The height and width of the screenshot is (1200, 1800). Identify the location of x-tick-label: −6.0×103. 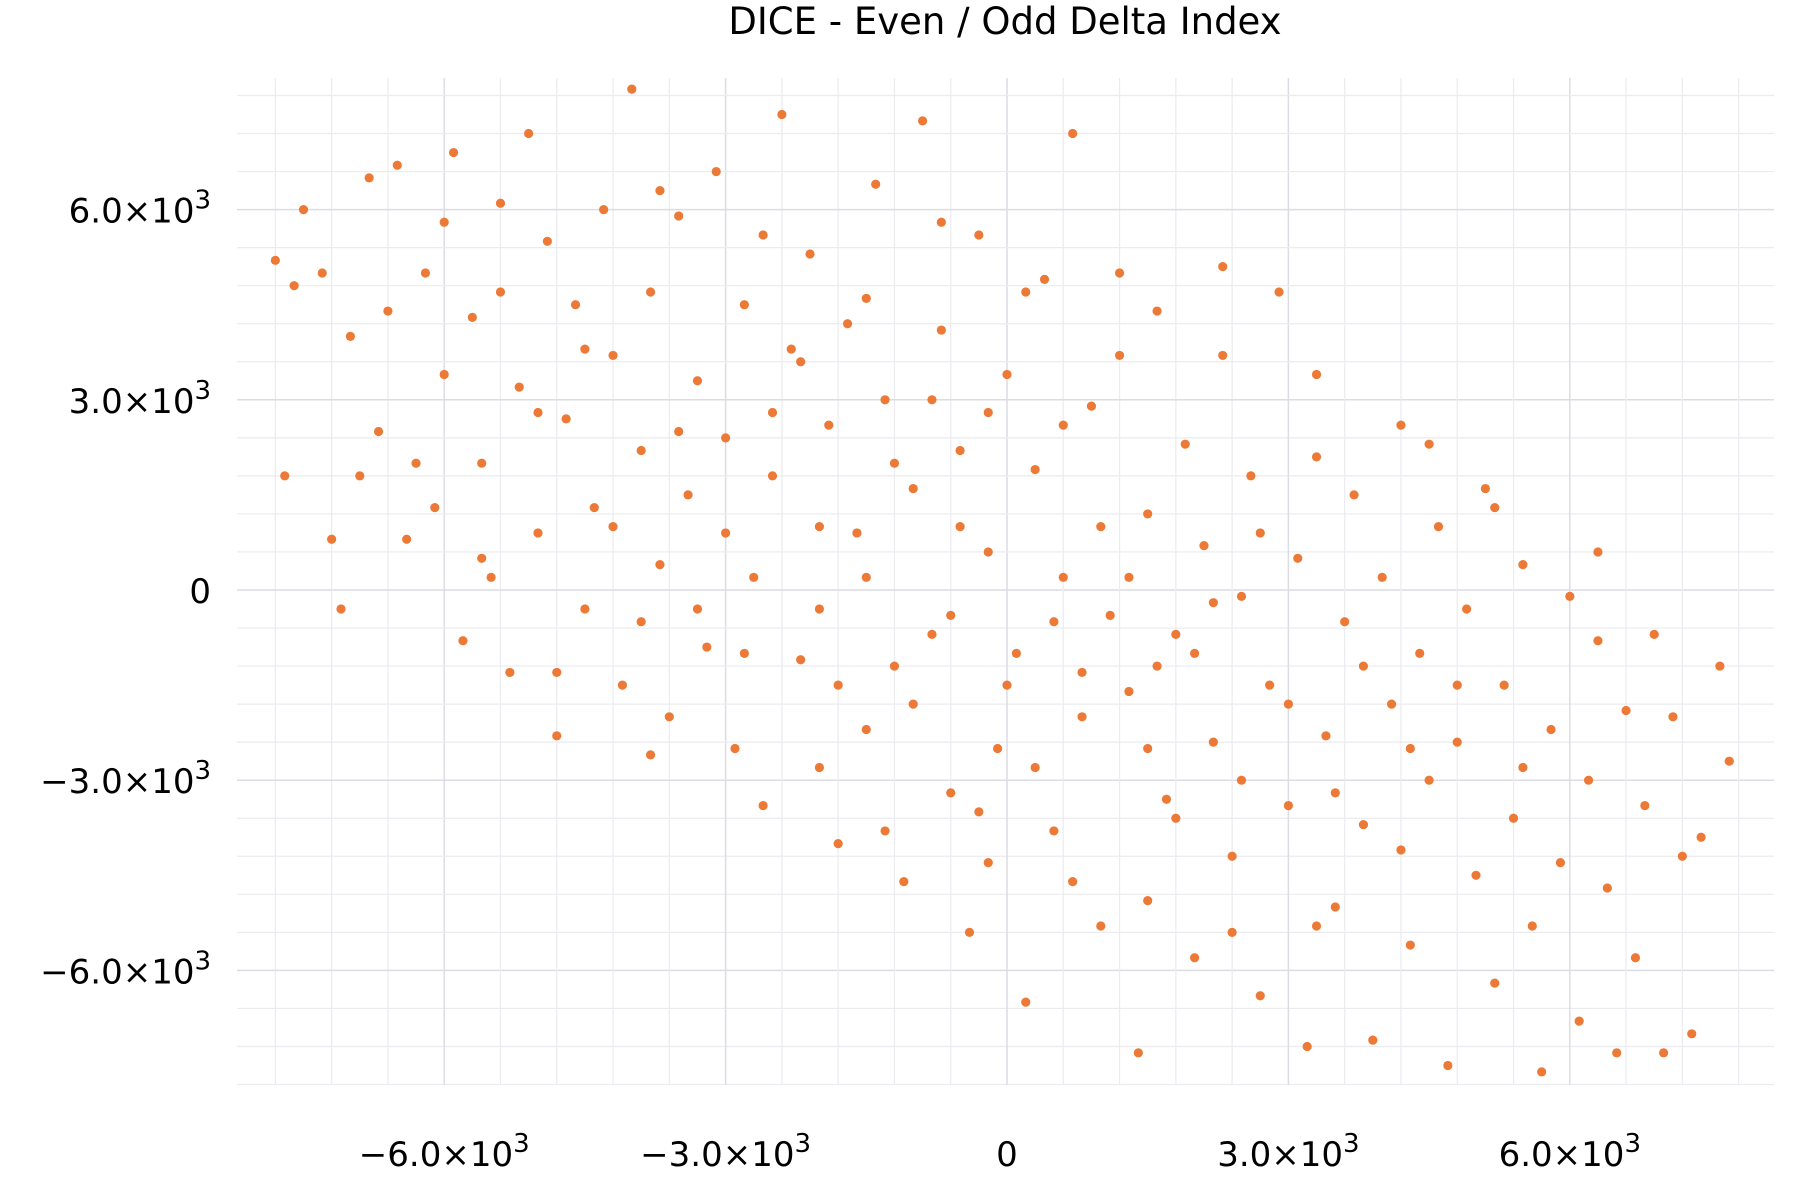
(444, 1152).